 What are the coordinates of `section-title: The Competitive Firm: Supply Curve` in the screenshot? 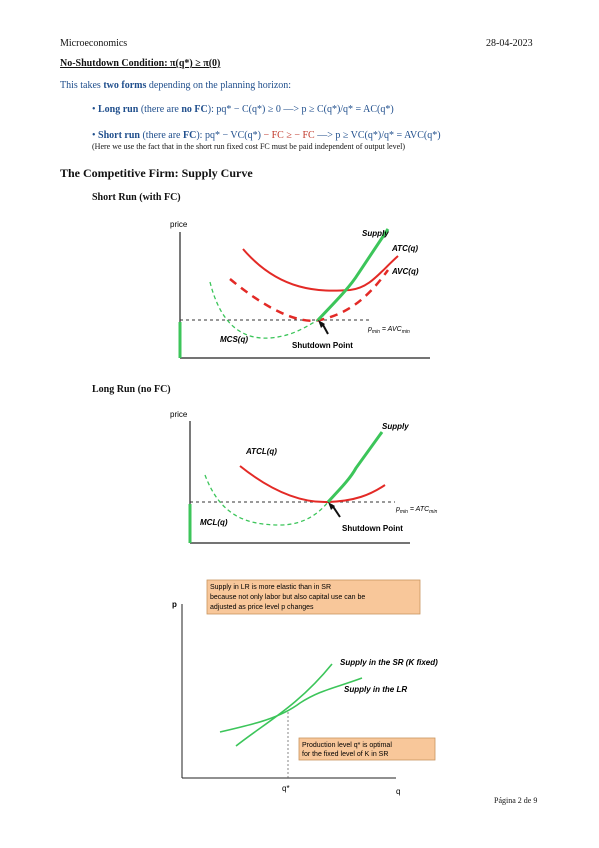 It's located at (156, 173).